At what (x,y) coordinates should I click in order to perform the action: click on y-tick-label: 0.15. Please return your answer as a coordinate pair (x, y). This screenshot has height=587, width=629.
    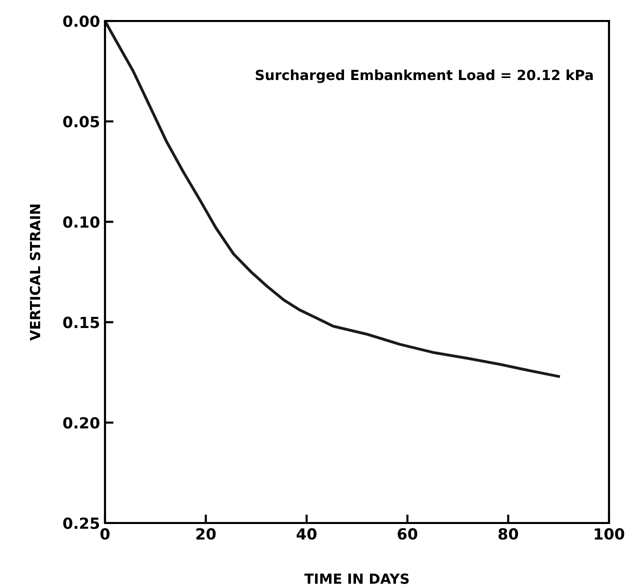
    Looking at the image, I should click on (81, 322).